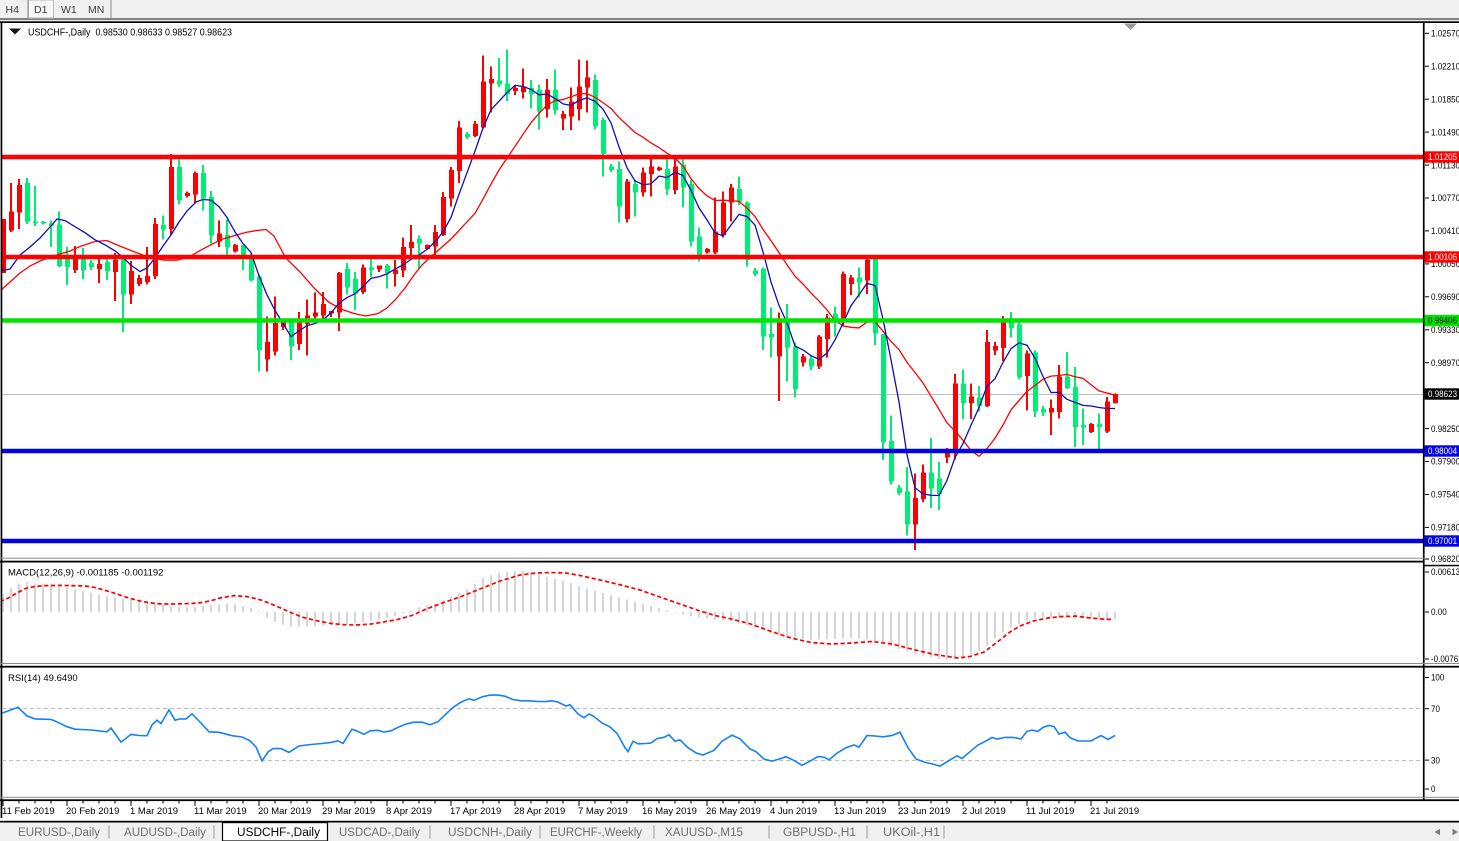  Describe the element at coordinates (860, 811) in the screenshot. I see `svg-text: 13 Jun 2019` at that location.